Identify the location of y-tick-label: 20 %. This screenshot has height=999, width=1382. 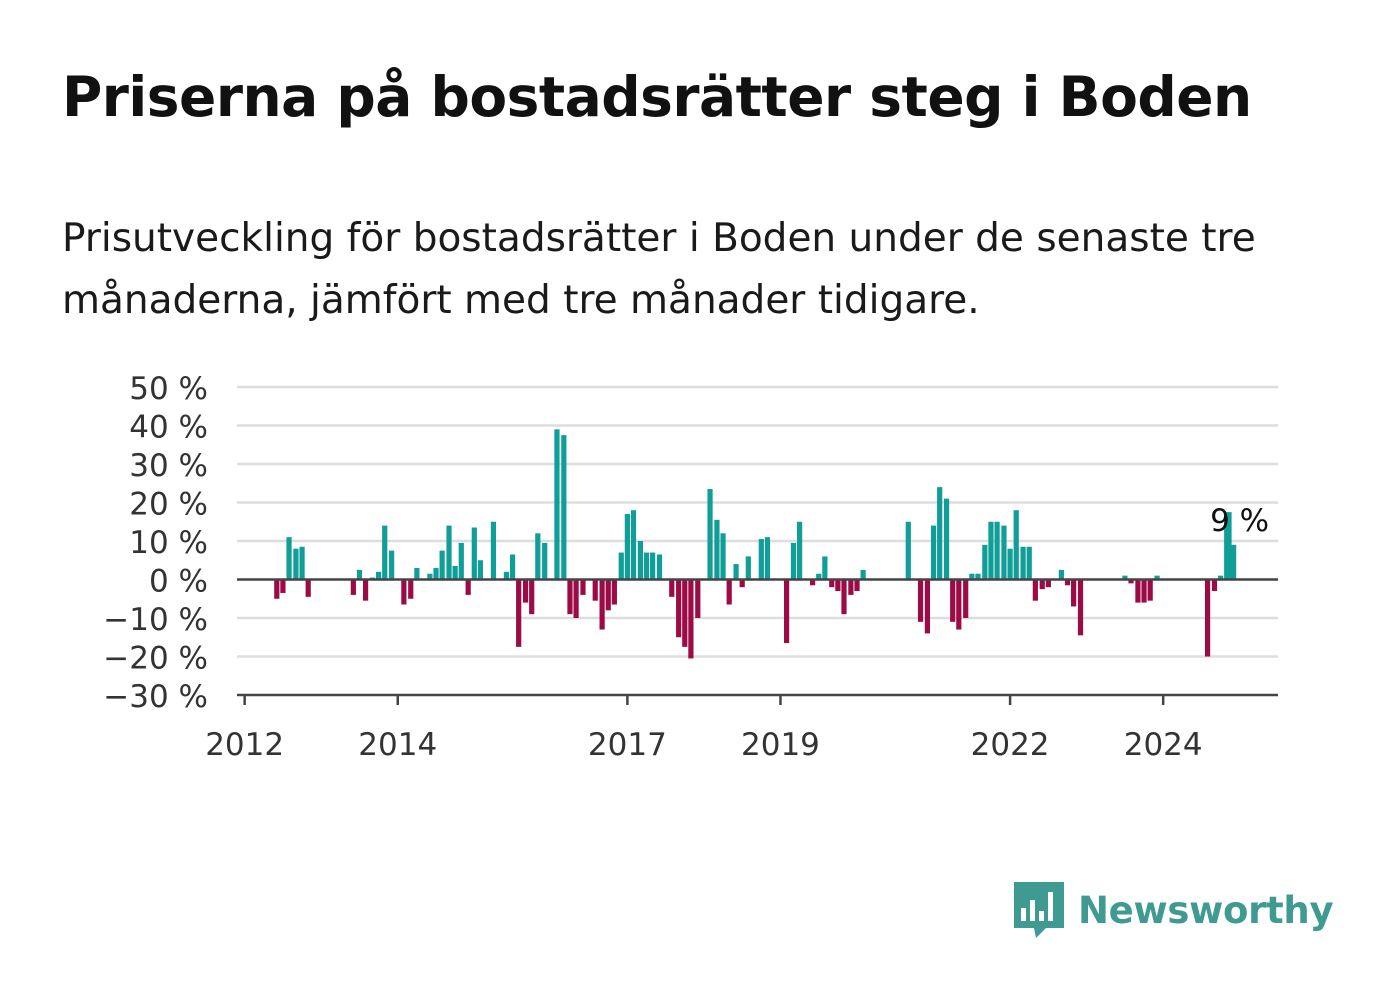
(168, 505).